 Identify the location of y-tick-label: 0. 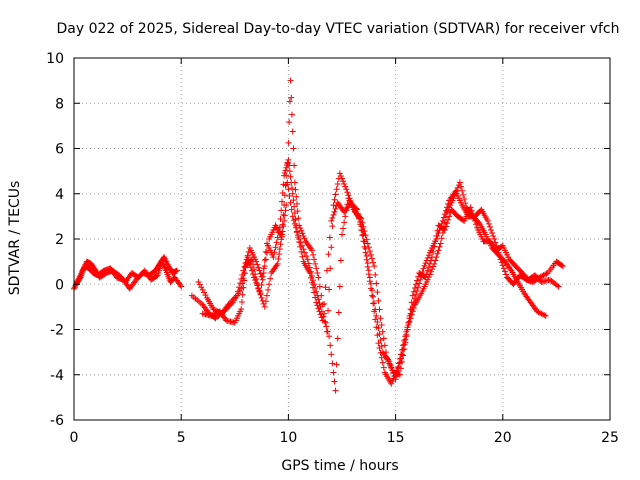
(59, 285).